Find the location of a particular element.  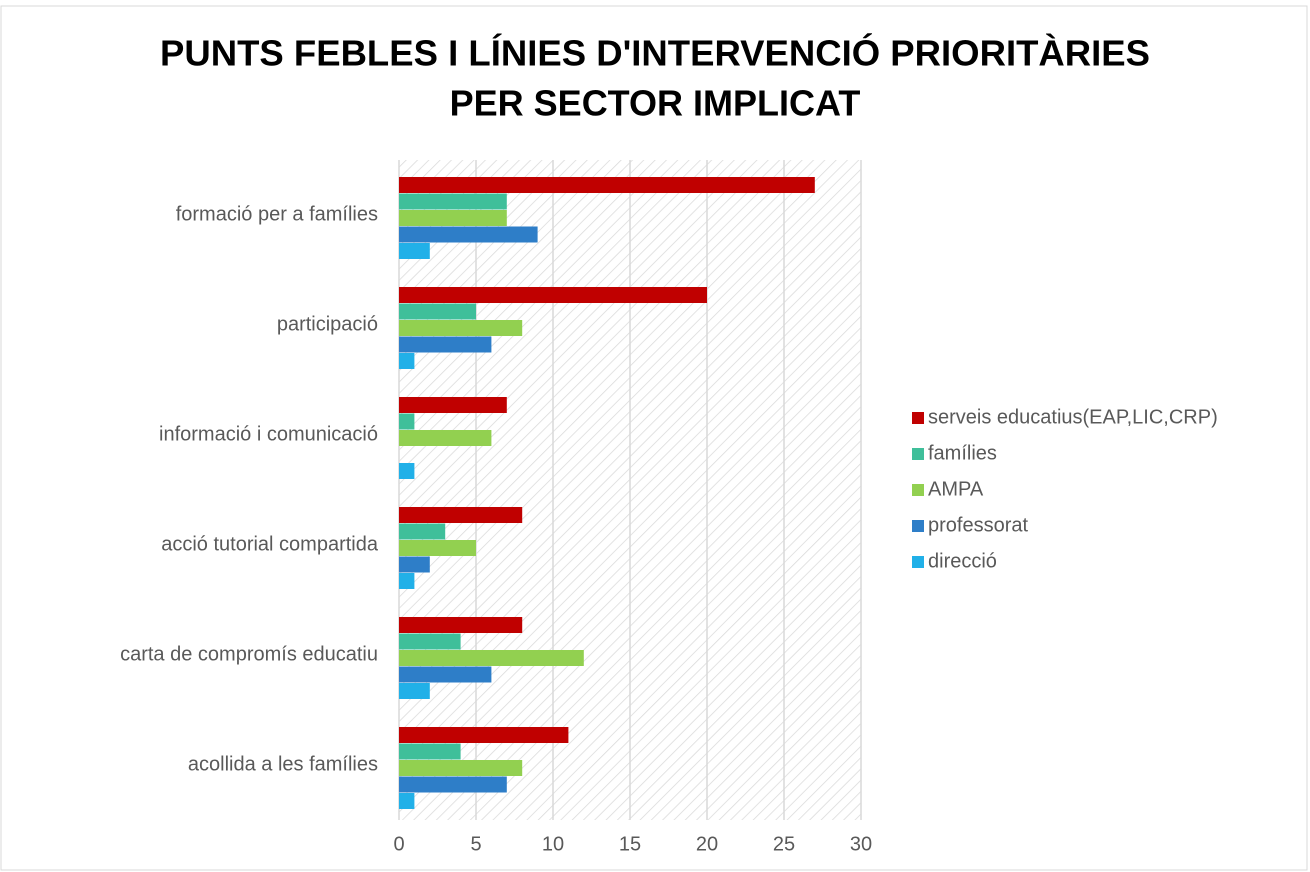

y-tick-label: carta de compromís educatiu is located at coordinates (249, 654).